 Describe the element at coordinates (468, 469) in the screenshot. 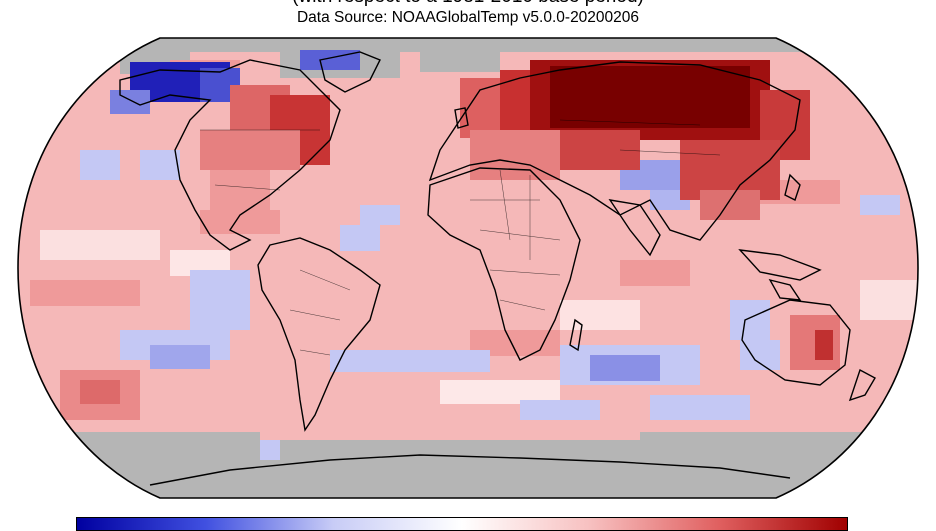

I see `antarctic-no-data` at that location.